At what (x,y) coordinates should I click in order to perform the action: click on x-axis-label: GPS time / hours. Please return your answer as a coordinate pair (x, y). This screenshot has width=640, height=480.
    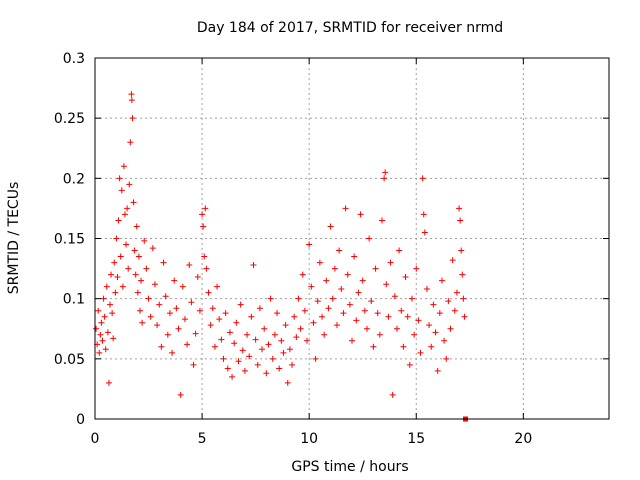
    Looking at the image, I should click on (349, 467).